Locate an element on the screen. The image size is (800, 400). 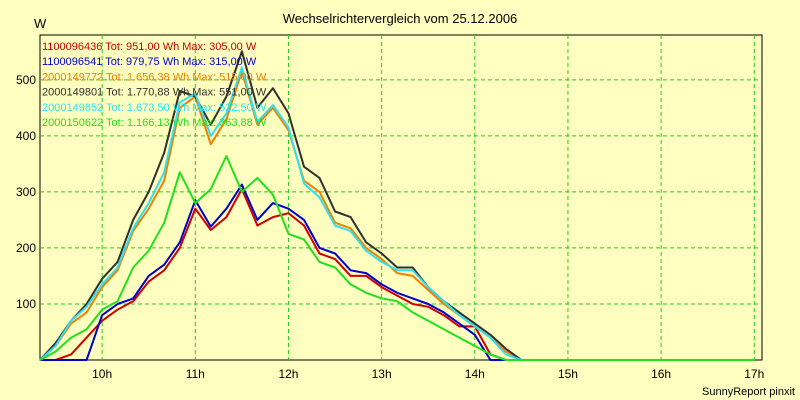
x-tick-label: 16h is located at coordinates (661, 374).